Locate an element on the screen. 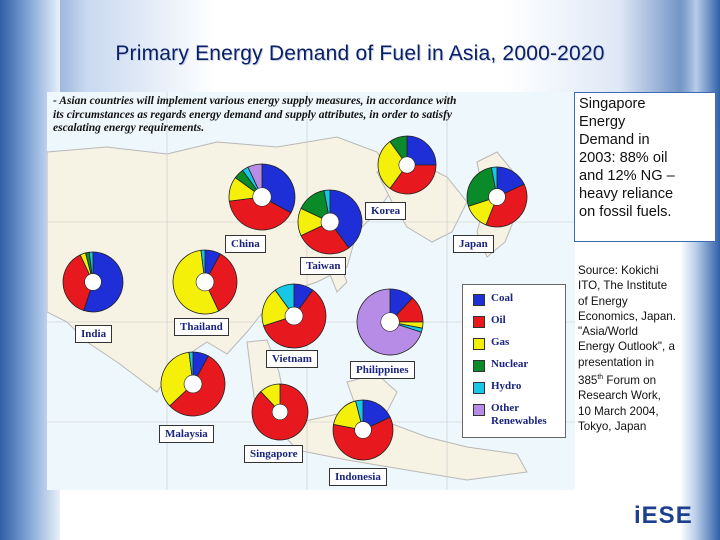 This screenshot has height=540, width=720. label-malaysia: Malaysia is located at coordinates (186, 434).